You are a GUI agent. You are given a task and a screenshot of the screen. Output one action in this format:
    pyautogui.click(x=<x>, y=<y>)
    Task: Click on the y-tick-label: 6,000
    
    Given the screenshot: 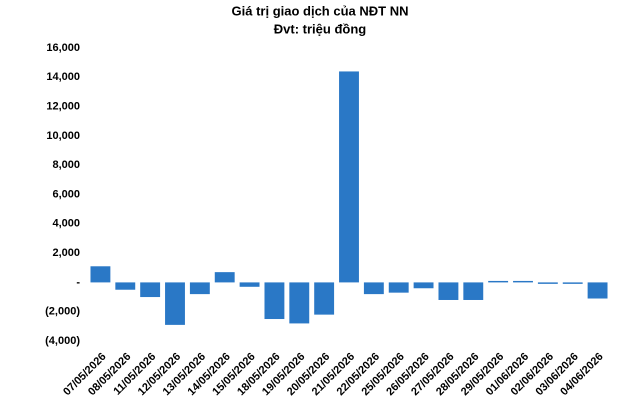 What is the action you would take?
    pyautogui.click(x=66, y=194)
    